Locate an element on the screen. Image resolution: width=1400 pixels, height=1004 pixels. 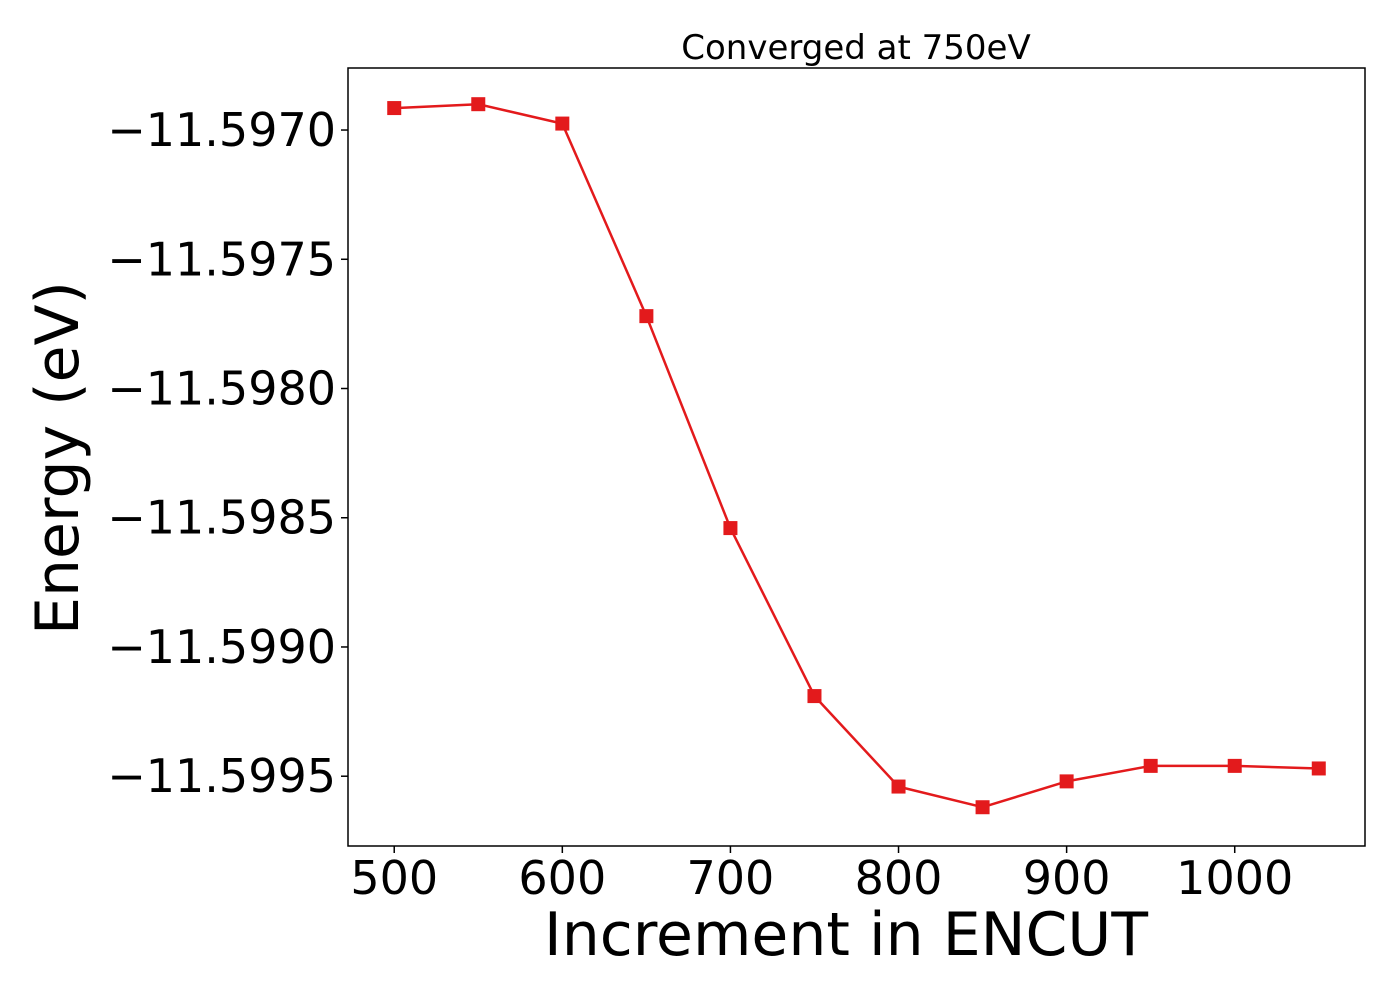
x-tick-label: 800 is located at coordinates (899, 878).